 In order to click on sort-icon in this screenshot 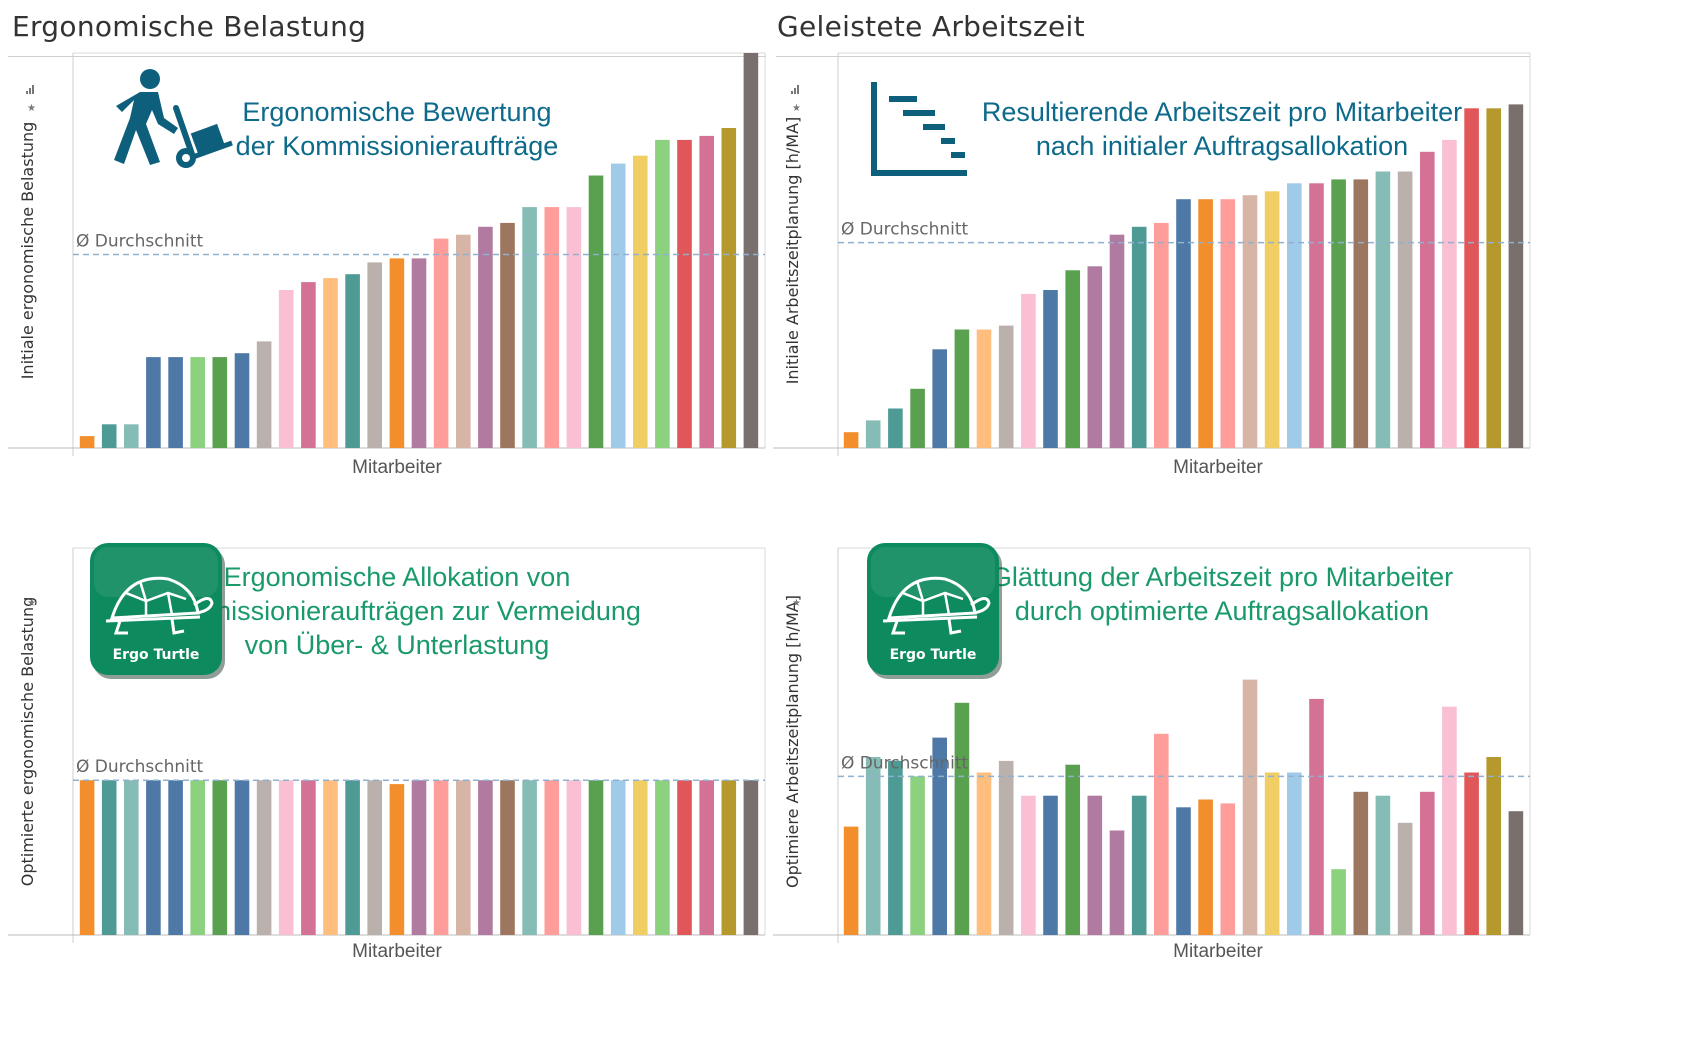, I will do `click(30, 89)`.